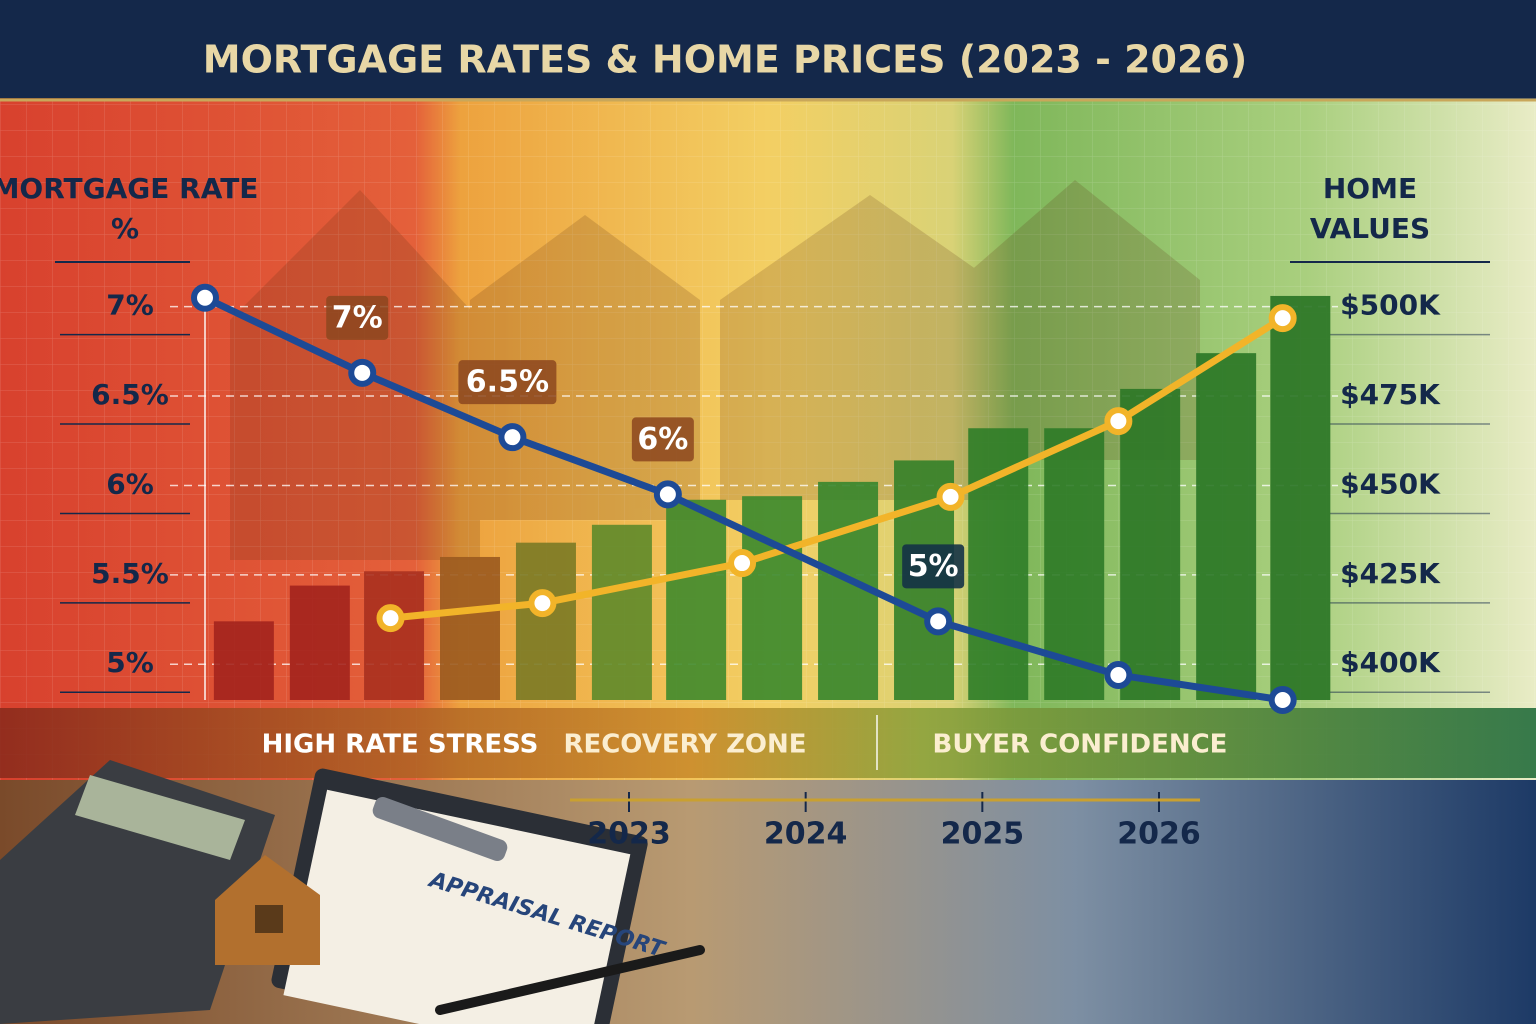  What do you see at coordinates (130, 305) in the screenshot?
I see `y-tick-label: 7%` at bounding box center [130, 305].